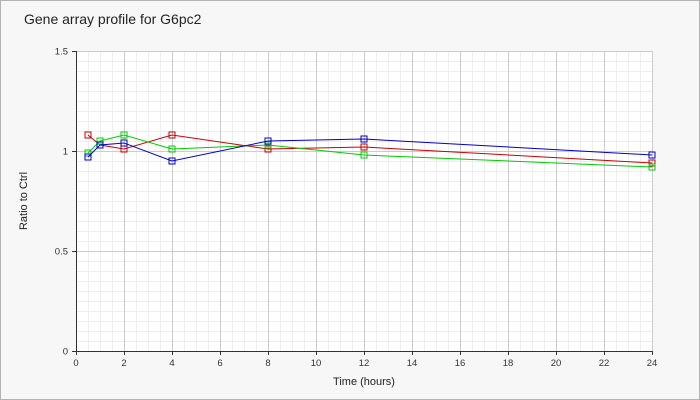  I want to click on x-tick-label: 6, so click(219, 363).